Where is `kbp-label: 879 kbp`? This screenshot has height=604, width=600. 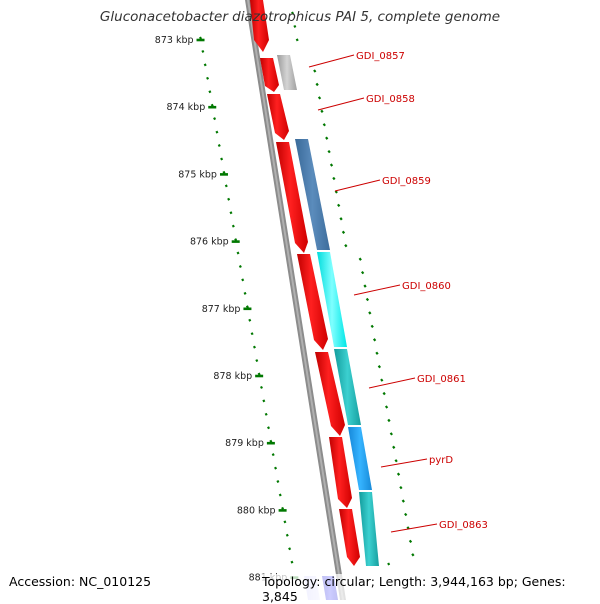
kbp-label: 879 kbp is located at coordinates (244, 443).